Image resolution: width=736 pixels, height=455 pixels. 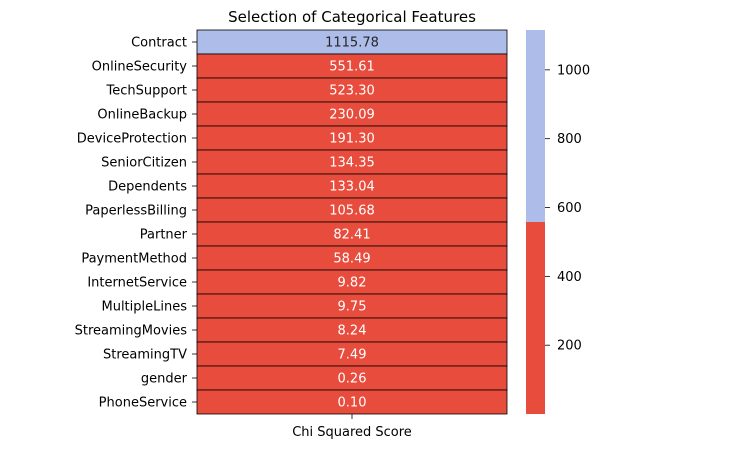 I want to click on row-label: StreamingMovies, so click(x=131, y=331).